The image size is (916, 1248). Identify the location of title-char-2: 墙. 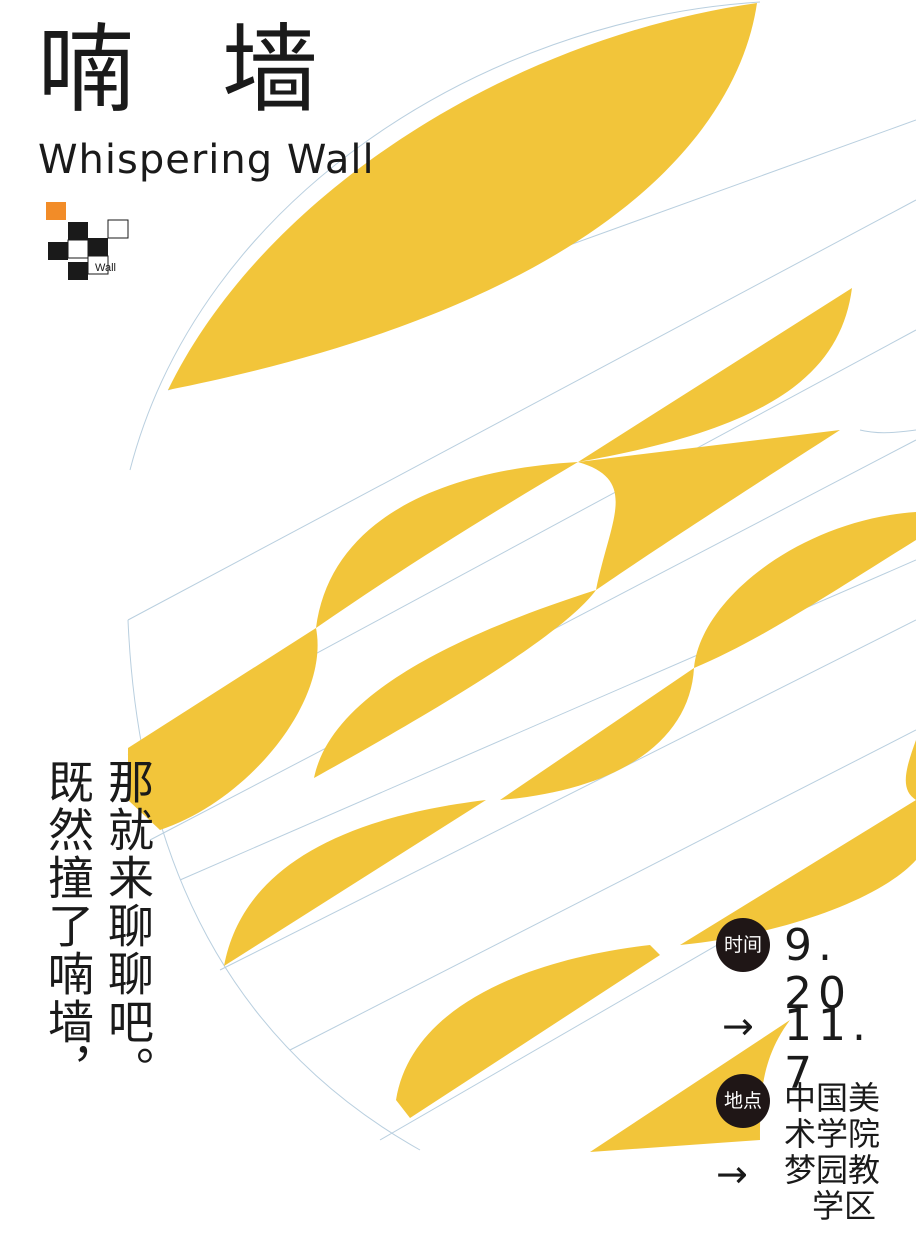
(271, 70).